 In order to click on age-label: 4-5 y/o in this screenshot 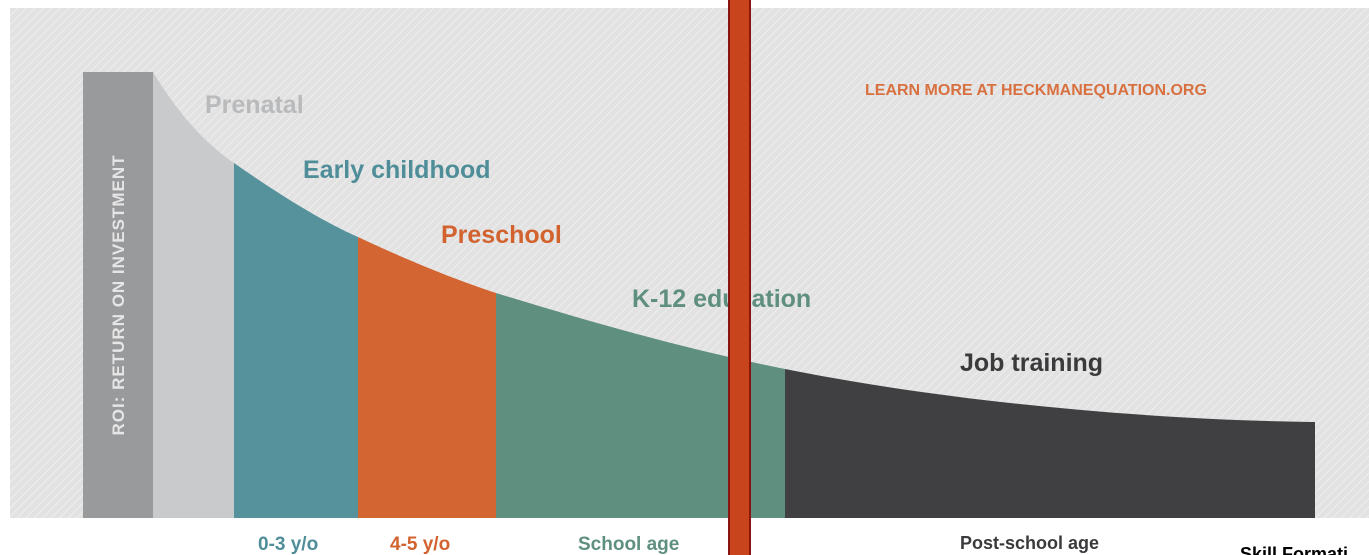, I will do `click(420, 544)`.